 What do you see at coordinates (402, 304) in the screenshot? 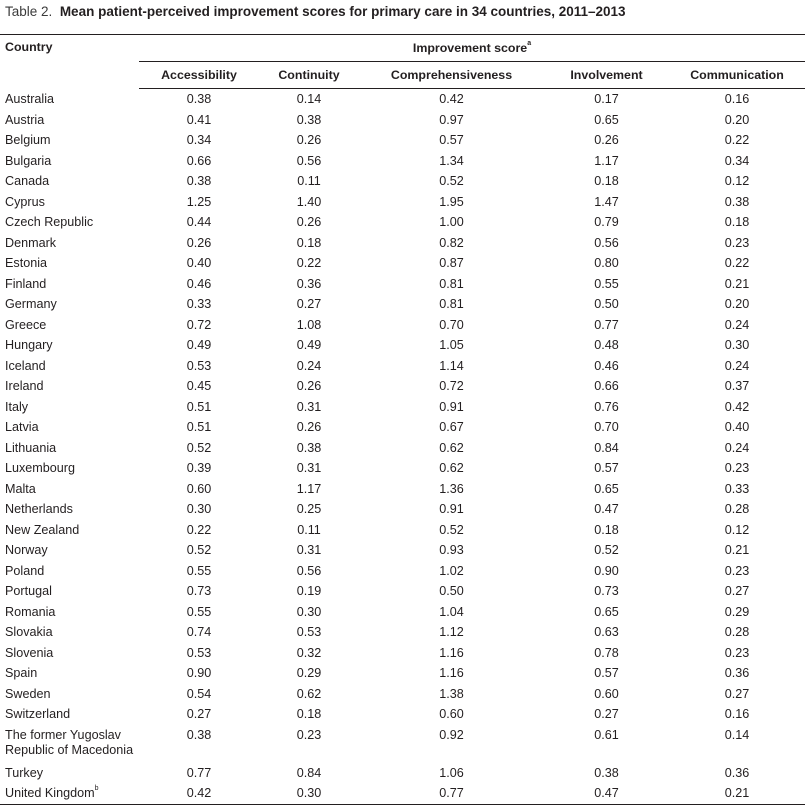
I see `table-row: Germany 0.33 0.27 0.81 0.50 0.20` at bounding box center [402, 304].